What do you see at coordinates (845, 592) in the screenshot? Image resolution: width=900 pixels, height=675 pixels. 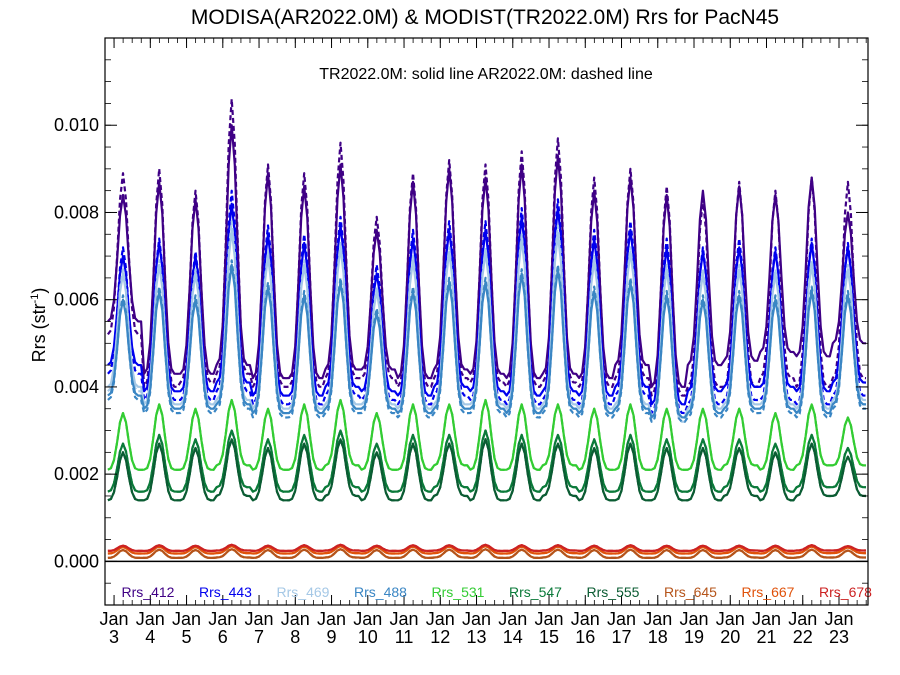 I see `legend-entry-rrs_678: Rrs_678` at bounding box center [845, 592].